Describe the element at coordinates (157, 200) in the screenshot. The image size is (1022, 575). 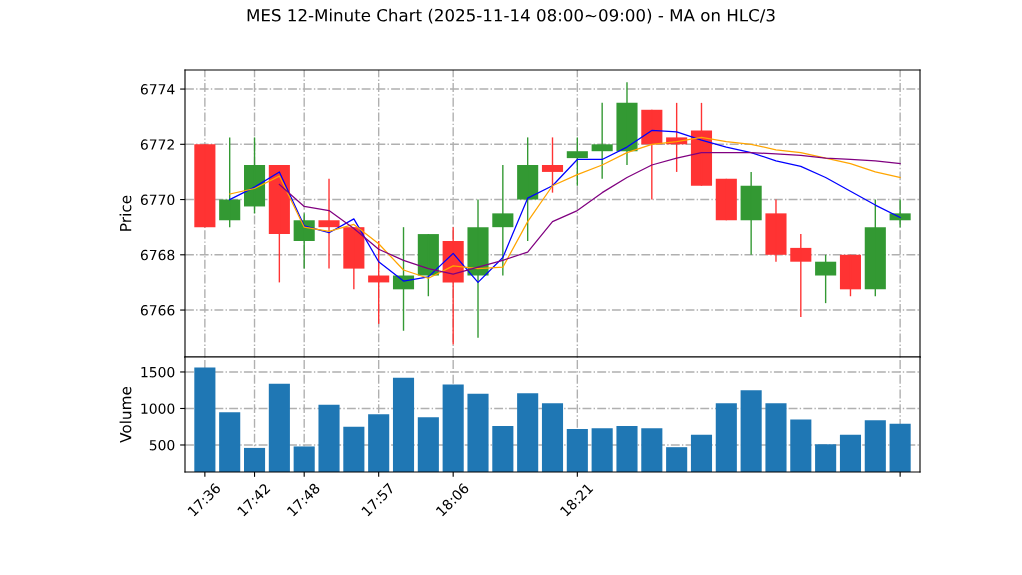
I see `y-tick-label: 6770` at that location.